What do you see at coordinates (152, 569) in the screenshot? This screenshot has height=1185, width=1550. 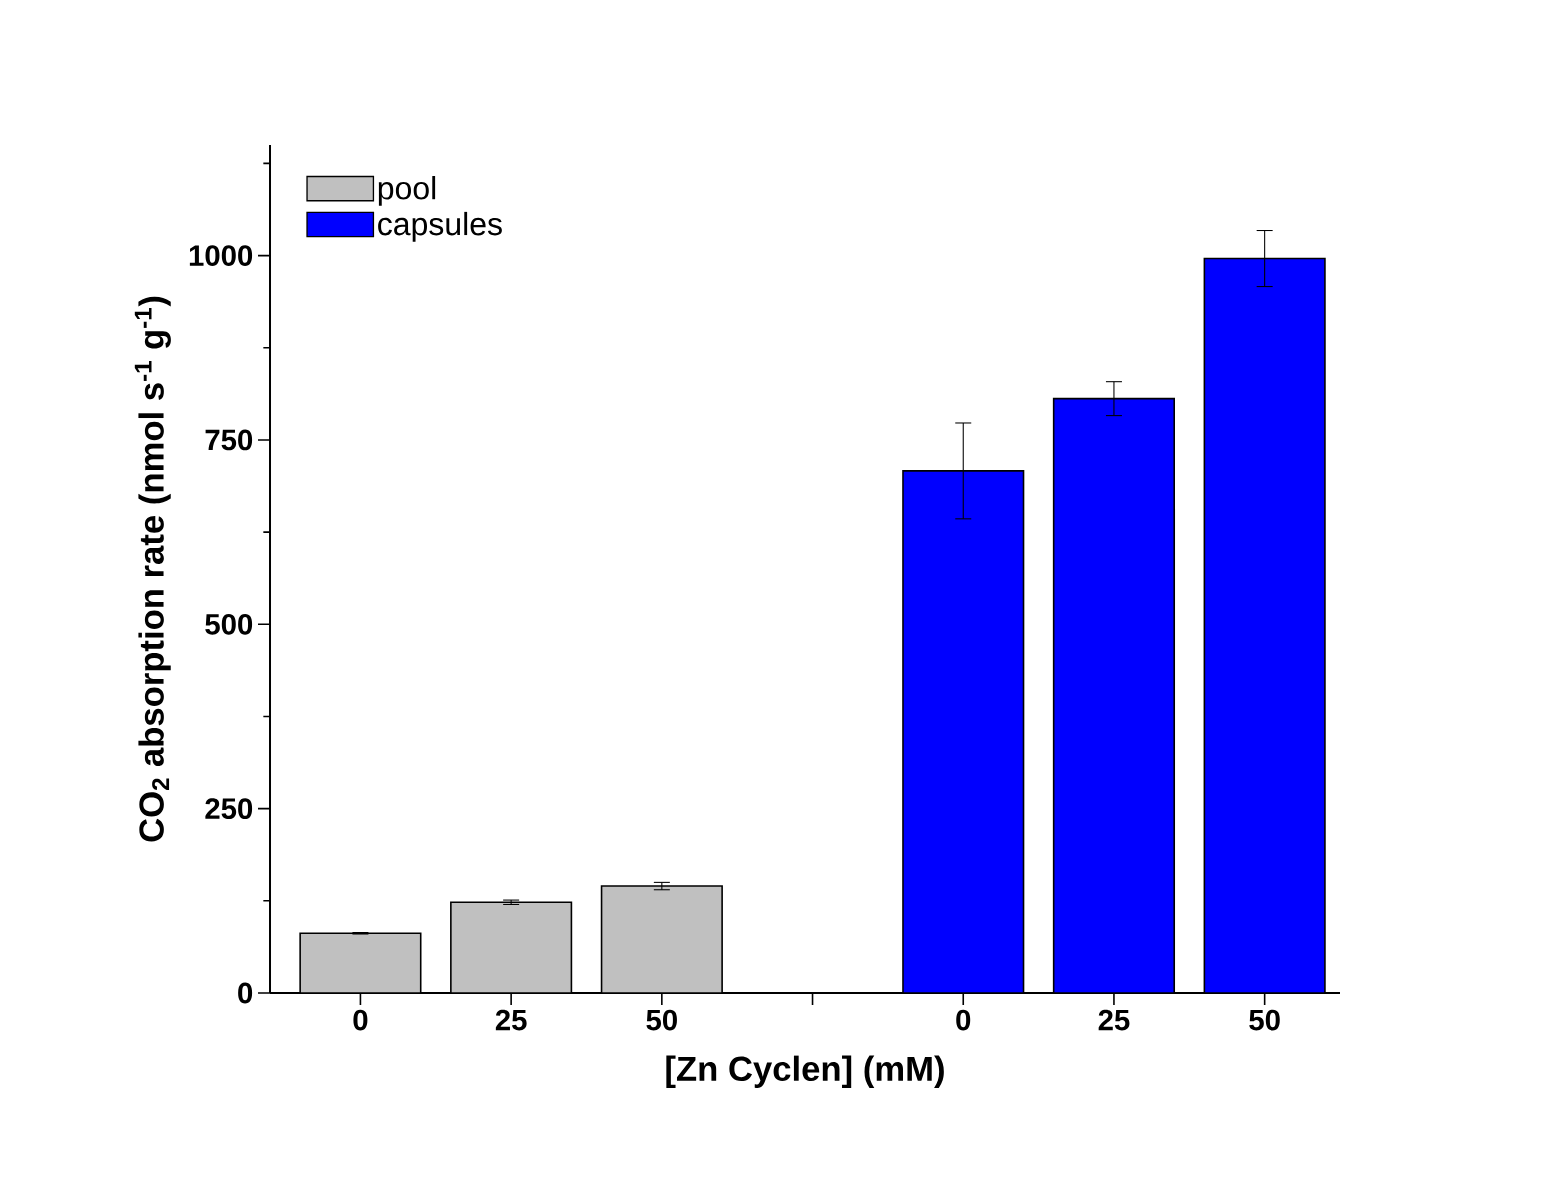 I see `y-axis-title: CO$_{2}$ absorption rate (nmol s$^{-1}$ g$^{-1}$)` at bounding box center [152, 569].